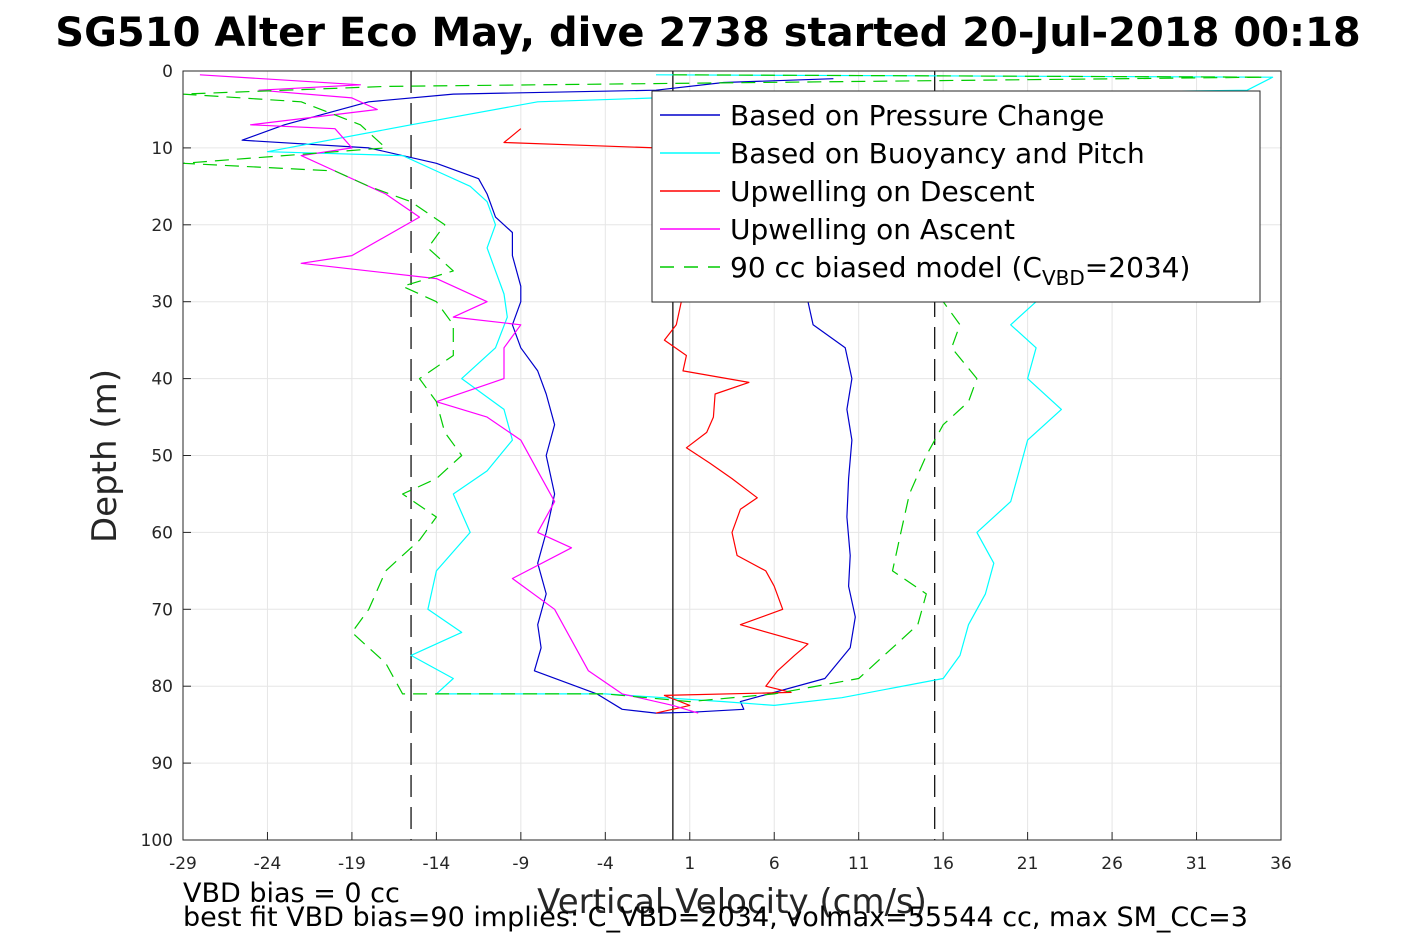 This screenshot has height=945, width=1417. I want to click on x-tick-label: 11, so click(859, 864).